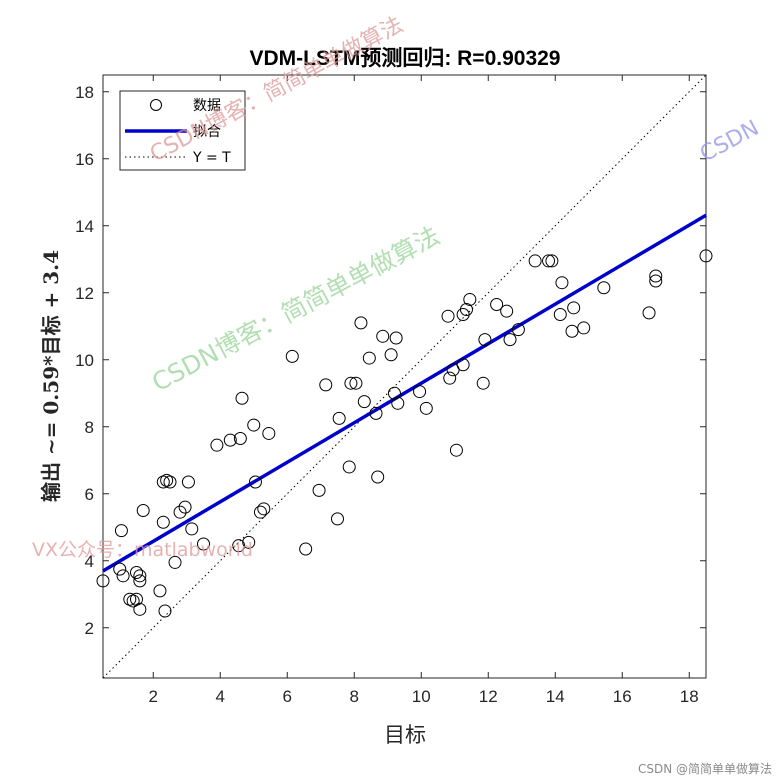 The width and height of the screenshot is (781, 781). Describe the element at coordinates (488, 696) in the screenshot. I see `x-tick-label: 12` at that location.